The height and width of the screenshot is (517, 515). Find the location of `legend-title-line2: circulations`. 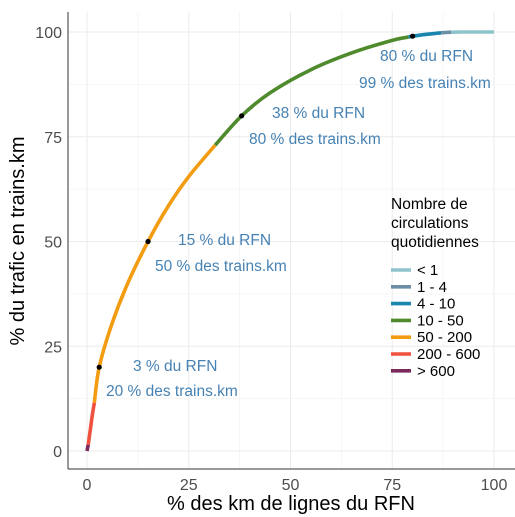

legend-title-line2: circulations is located at coordinates (430, 223).